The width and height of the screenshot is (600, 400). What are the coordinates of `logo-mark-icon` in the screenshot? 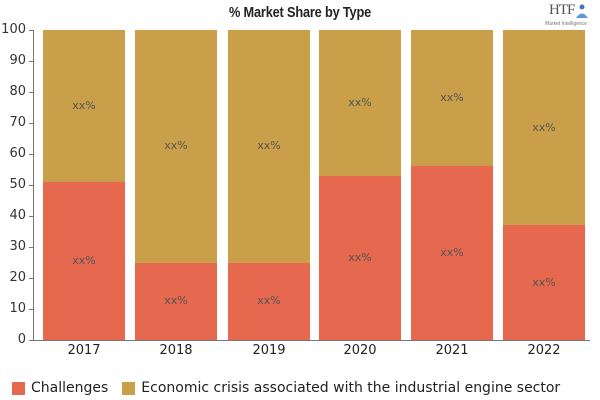 It's located at (582, 11).